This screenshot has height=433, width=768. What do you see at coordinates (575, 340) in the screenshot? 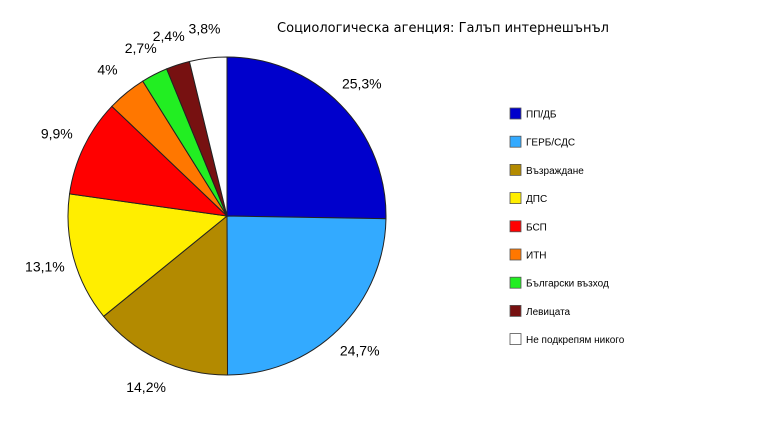
I see `legend-label: Не подкрепям никого` at bounding box center [575, 340].